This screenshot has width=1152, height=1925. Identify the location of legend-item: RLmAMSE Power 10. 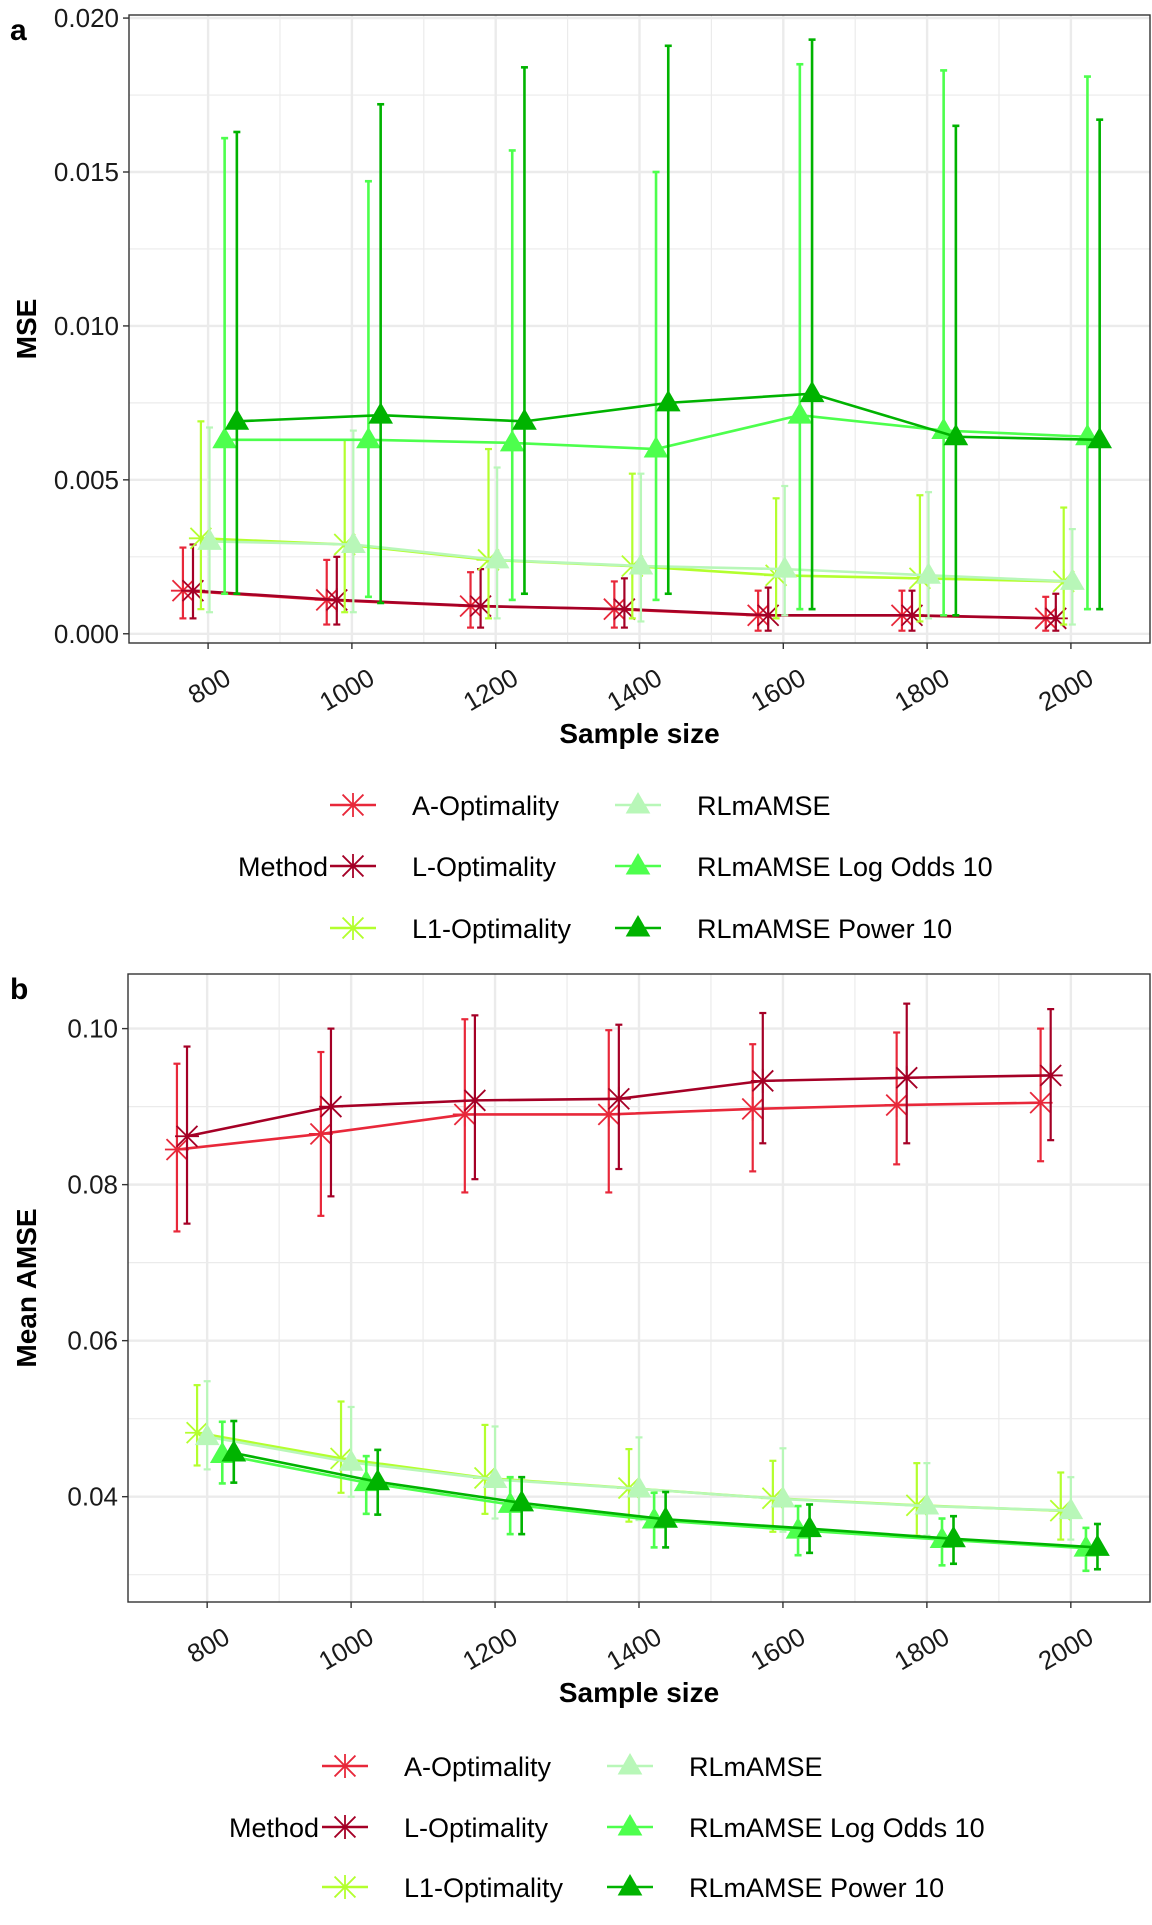
(775, 1888).